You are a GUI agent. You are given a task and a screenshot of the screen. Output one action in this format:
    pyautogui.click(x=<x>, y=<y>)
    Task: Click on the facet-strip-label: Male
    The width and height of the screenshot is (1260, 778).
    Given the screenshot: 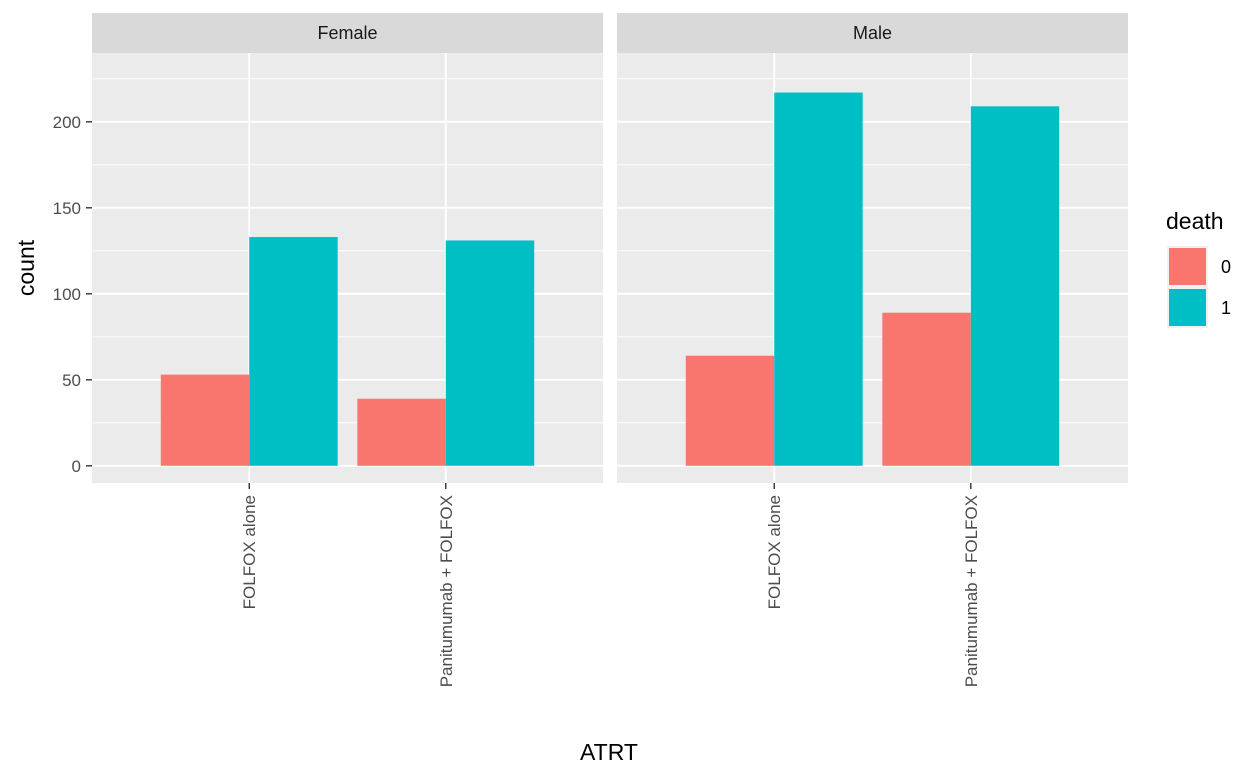 What is the action you would take?
    pyautogui.click(x=872, y=33)
    